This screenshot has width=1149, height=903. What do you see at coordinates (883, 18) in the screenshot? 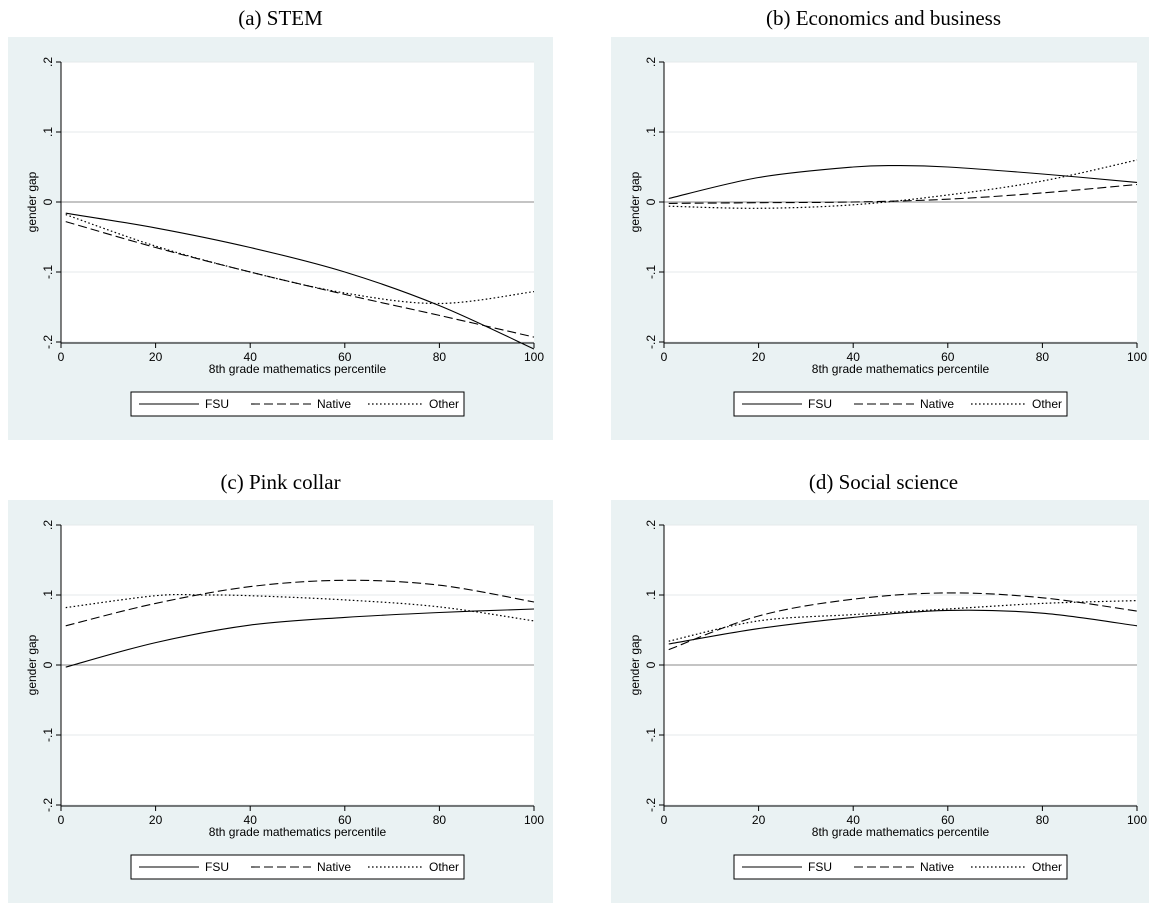
I see `panel-b-title: (b) Economics and business` at bounding box center [883, 18].